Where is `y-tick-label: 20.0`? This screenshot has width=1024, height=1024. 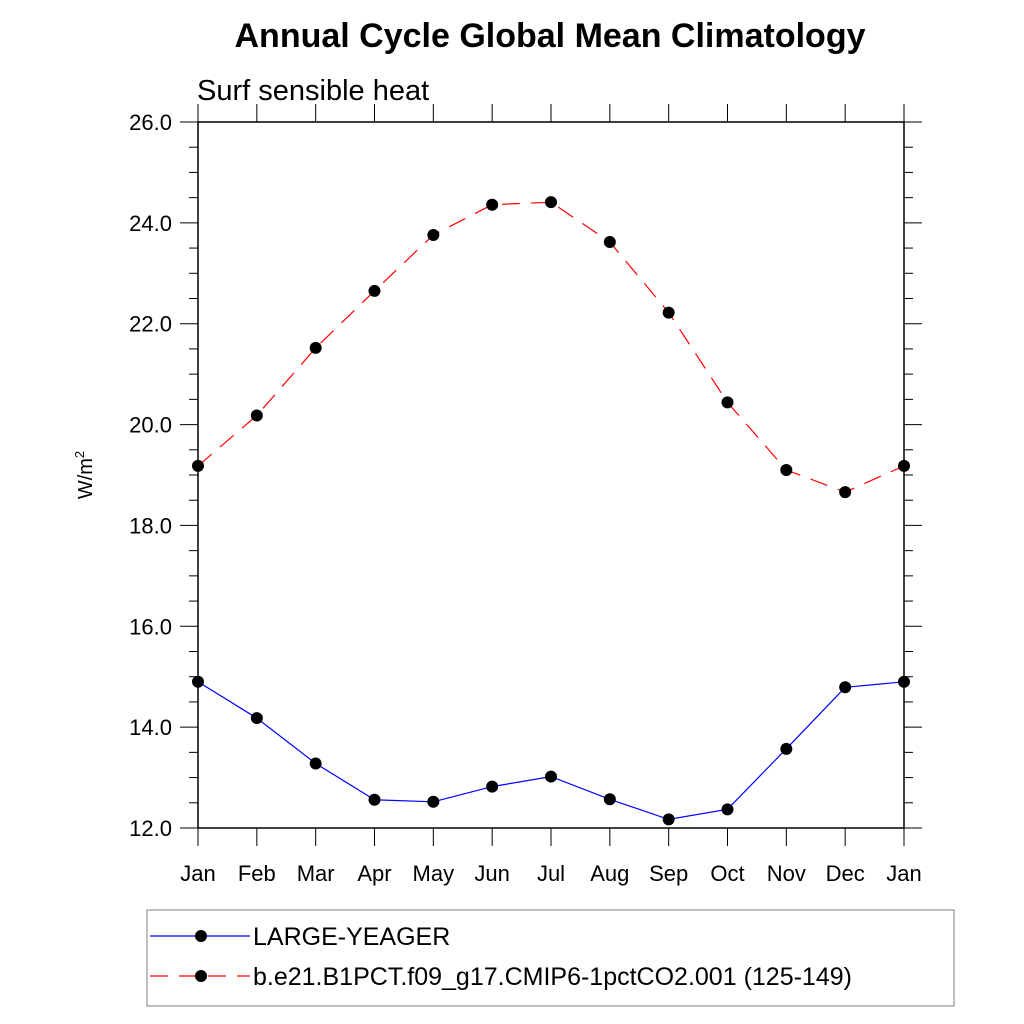
y-tick-label: 20.0 is located at coordinates (150, 425).